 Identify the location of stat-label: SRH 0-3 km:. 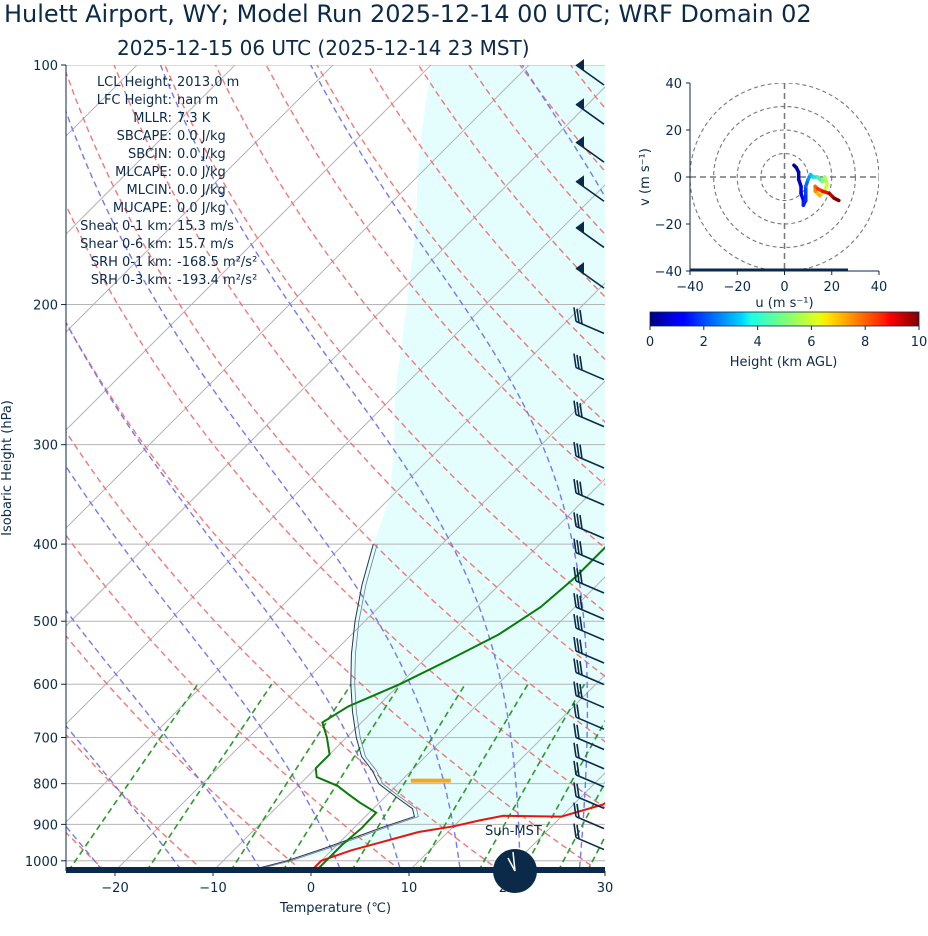
(131, 280).